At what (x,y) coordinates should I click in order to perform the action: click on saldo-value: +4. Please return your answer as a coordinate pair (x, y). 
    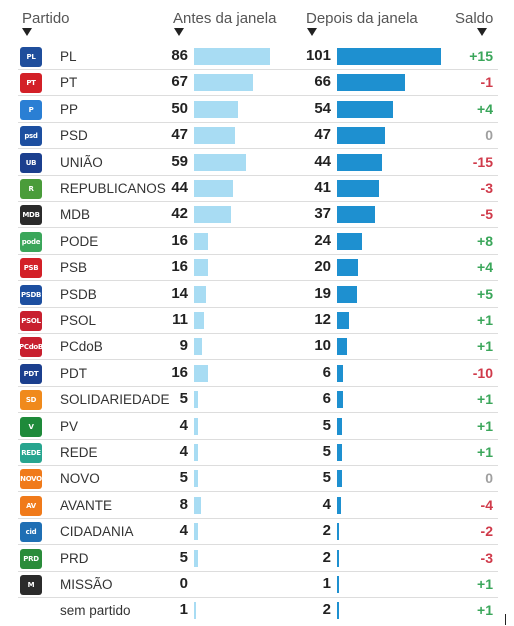
    Looking at the image, I should click on (485, 267).